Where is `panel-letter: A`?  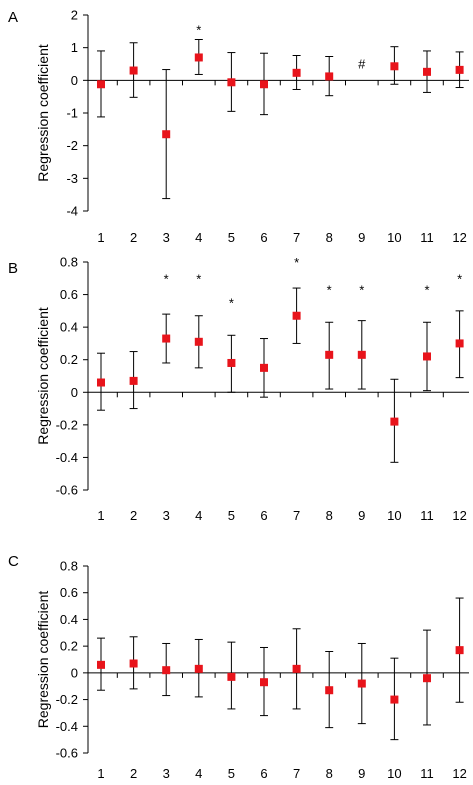 panel-letter: A is located at coordinates (13, 17).